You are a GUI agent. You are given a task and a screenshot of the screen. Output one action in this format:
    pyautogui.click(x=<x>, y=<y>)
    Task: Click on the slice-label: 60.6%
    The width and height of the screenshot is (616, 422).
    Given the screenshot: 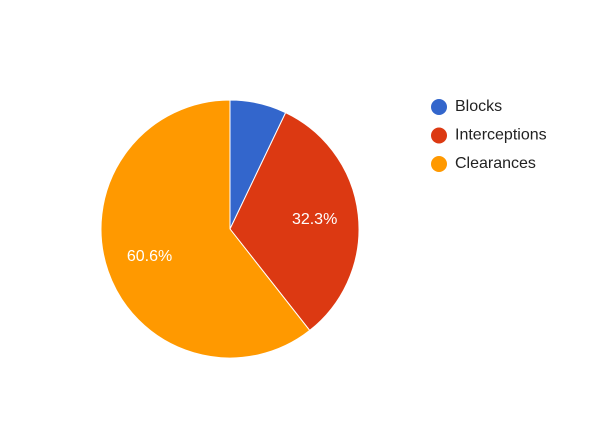 What is the action you would take?
    pyautogui.click(x=149, y=256)
    